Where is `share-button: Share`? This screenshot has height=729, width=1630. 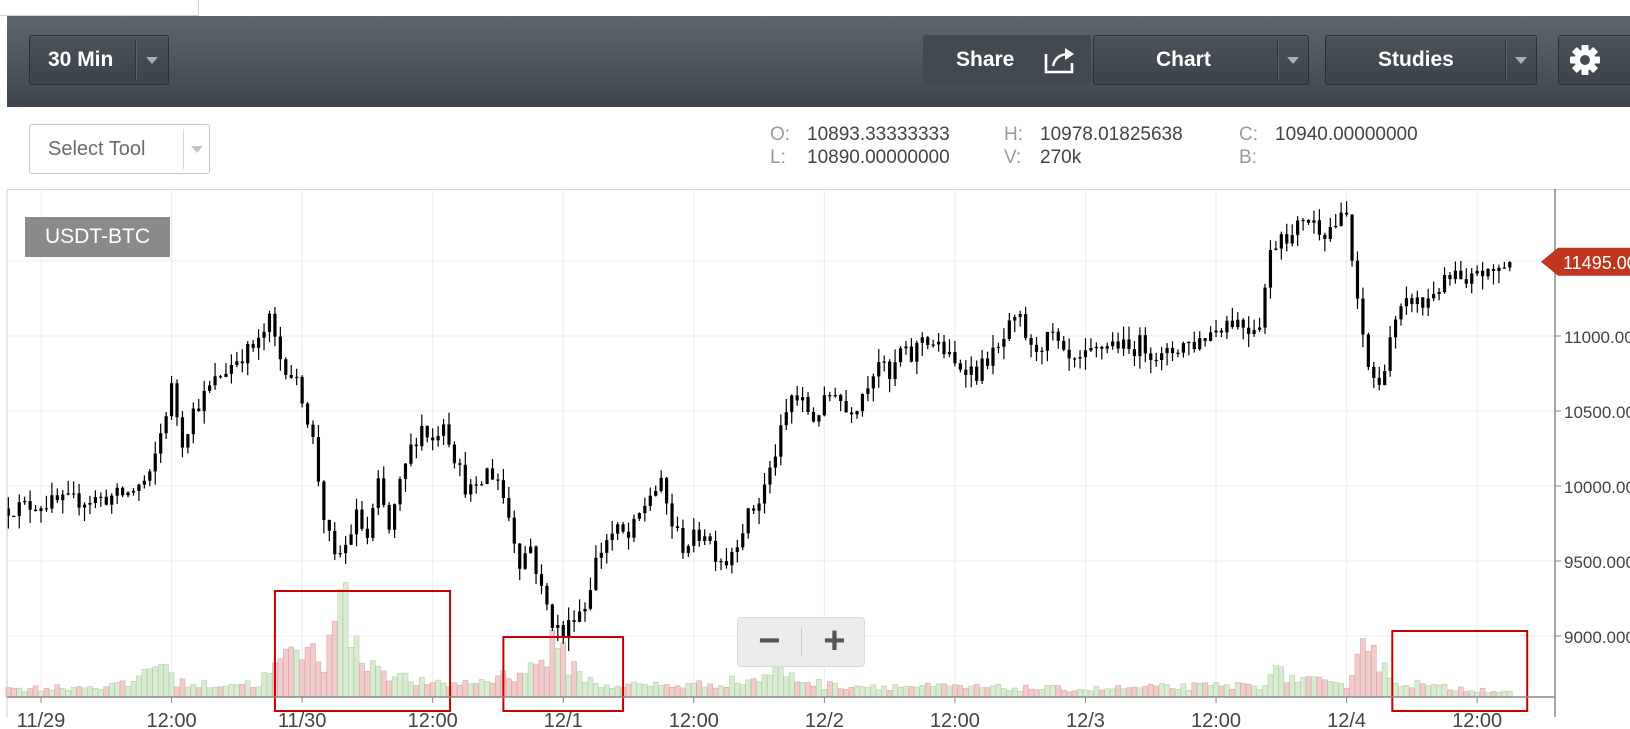
share-button: Share is located at coordinates (1007, 60).